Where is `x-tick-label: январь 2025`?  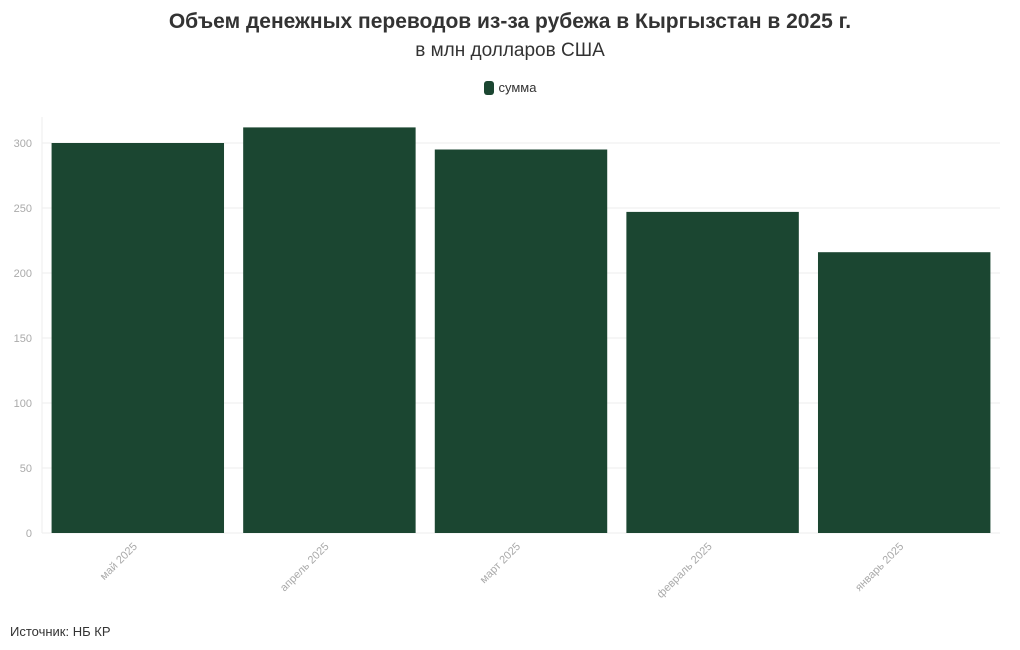
x-tick-label: январь 2025 is located at coordinates (879, 567).